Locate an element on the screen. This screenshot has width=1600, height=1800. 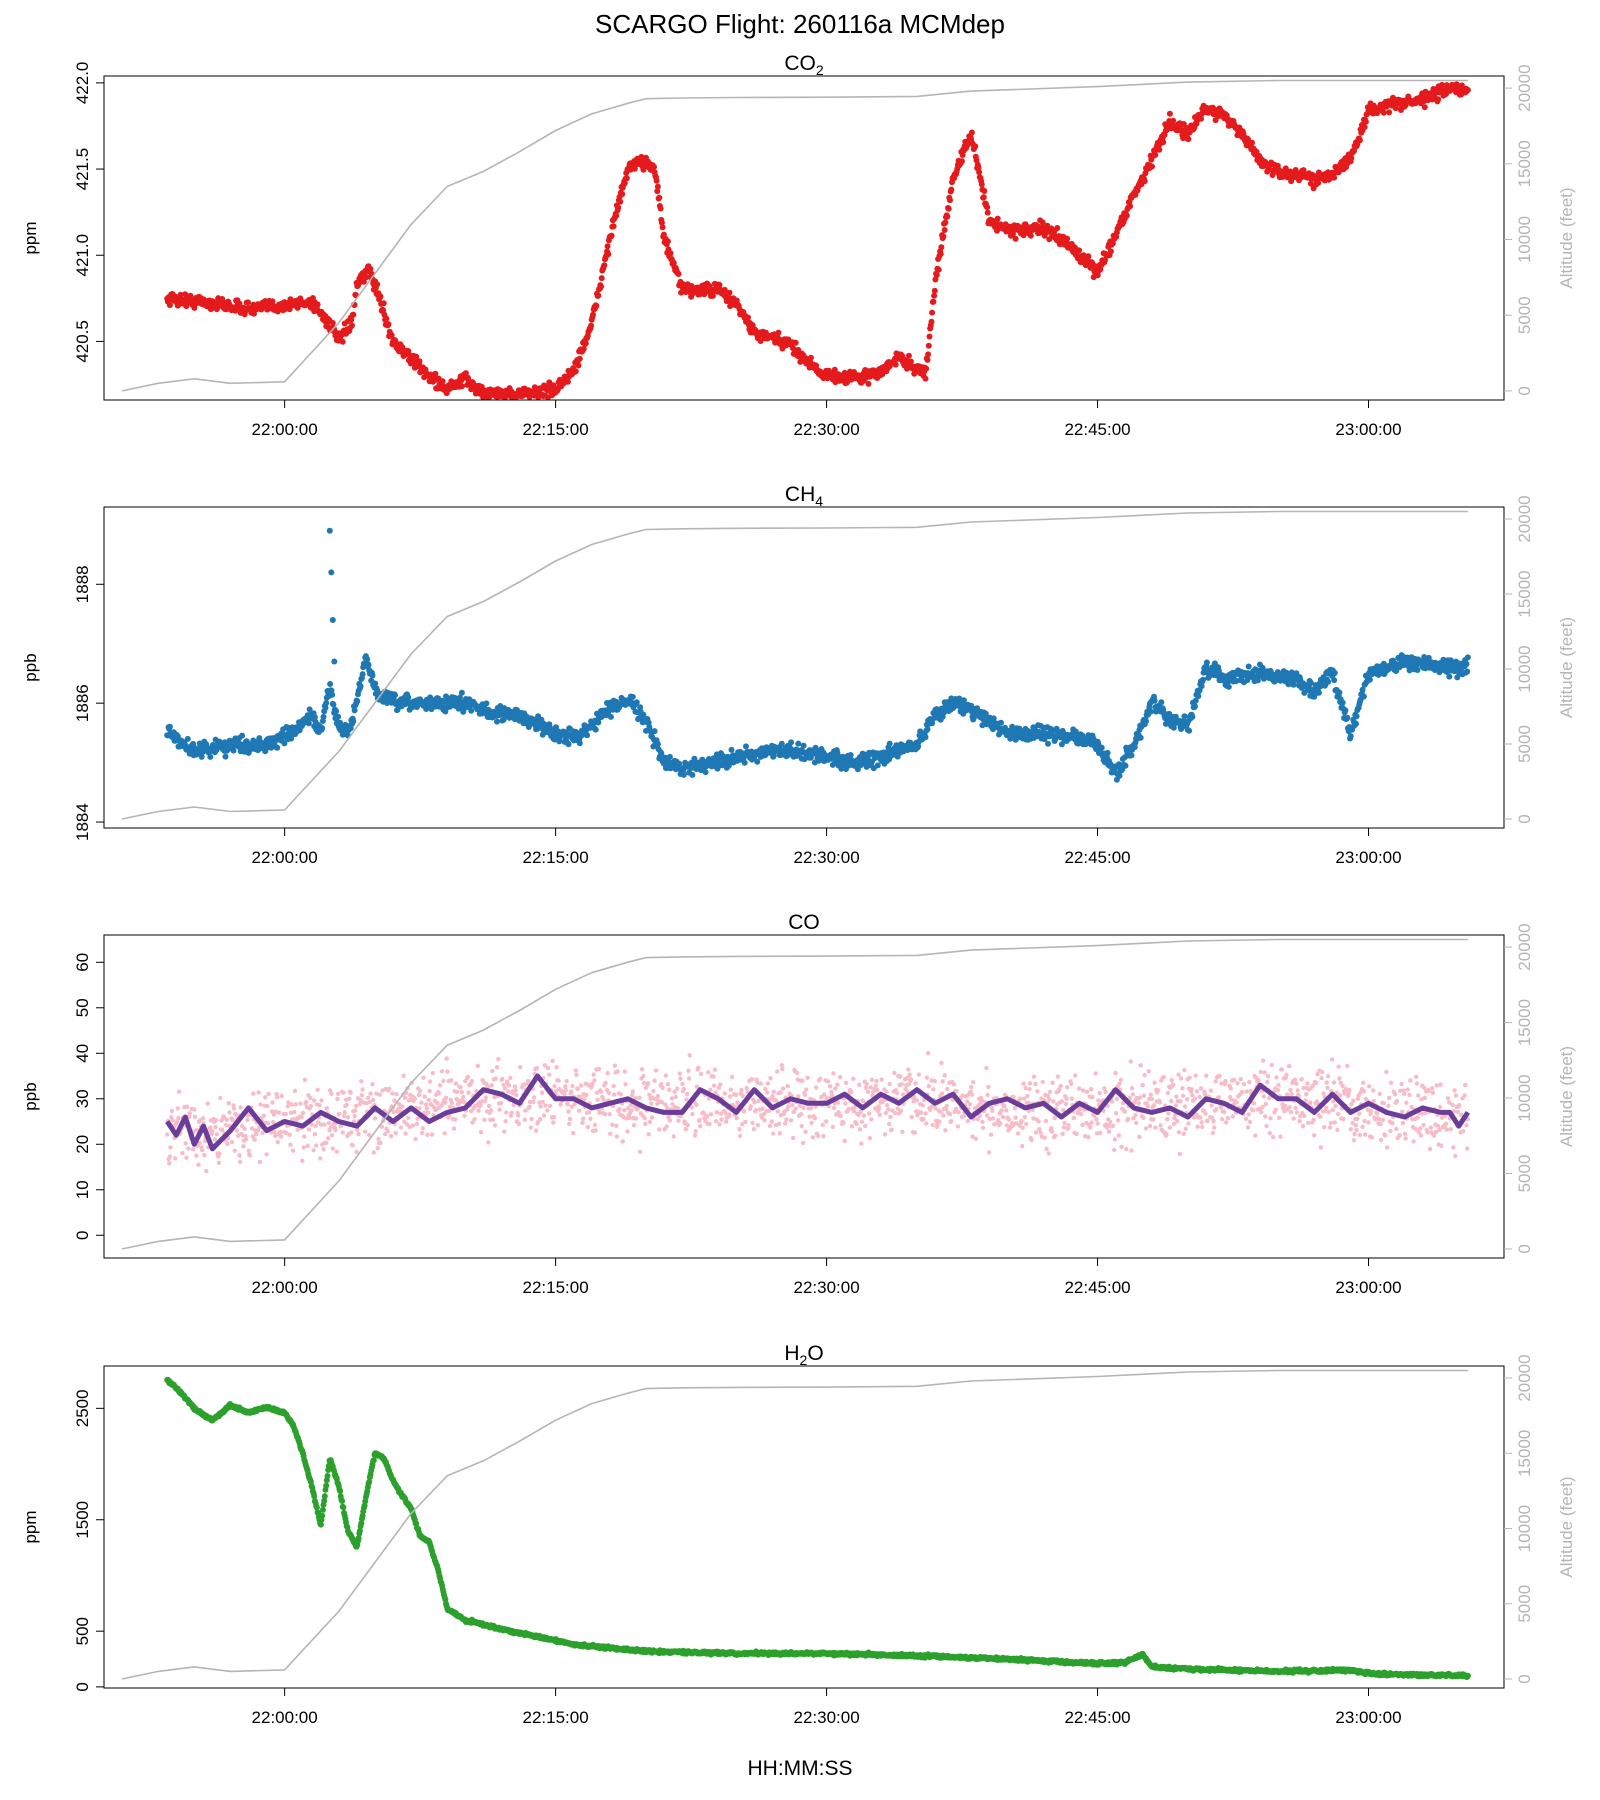
data-points is located at coordinates (817, 717).